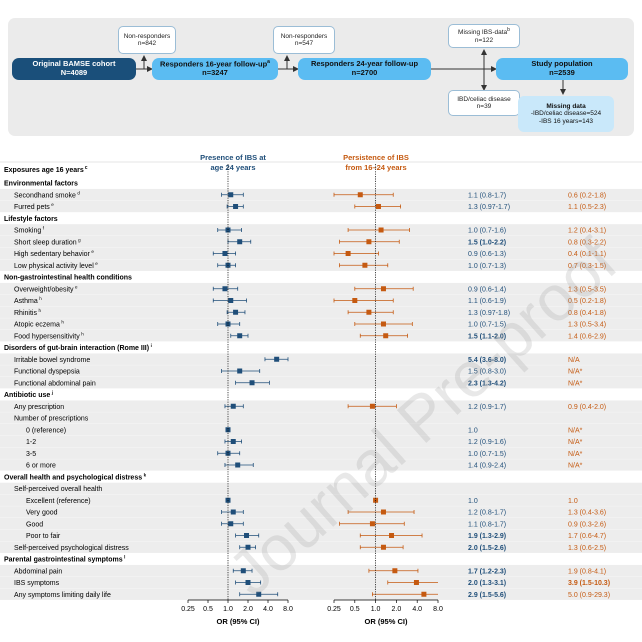  Describe the element at coordinates (487, 548) in the screenshot. I see `or-text-presence: 2.0 (1.5-2.6)` at that location.